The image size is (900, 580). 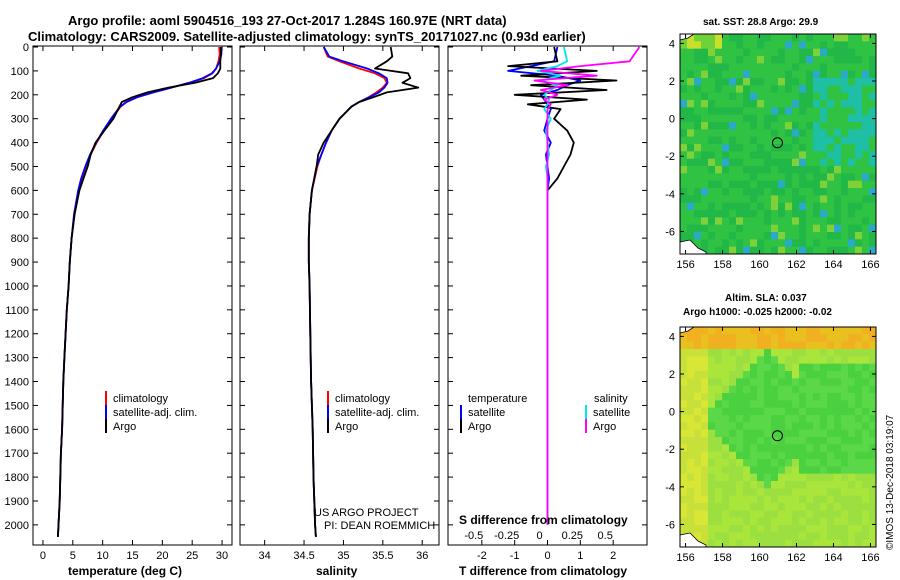 I want to click on legend-label-satellite: satellite-adj. clim., so click(x=377, y=413).